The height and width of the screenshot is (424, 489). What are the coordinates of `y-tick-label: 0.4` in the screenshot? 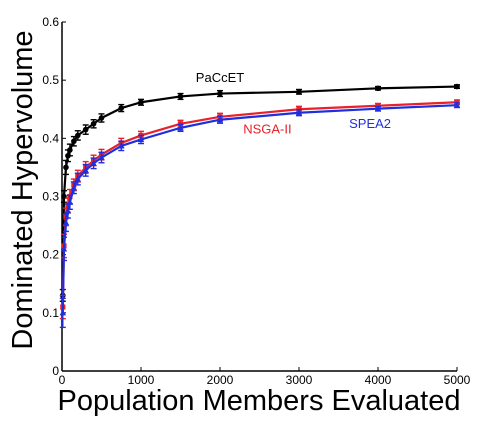 It's located at (50, 138).